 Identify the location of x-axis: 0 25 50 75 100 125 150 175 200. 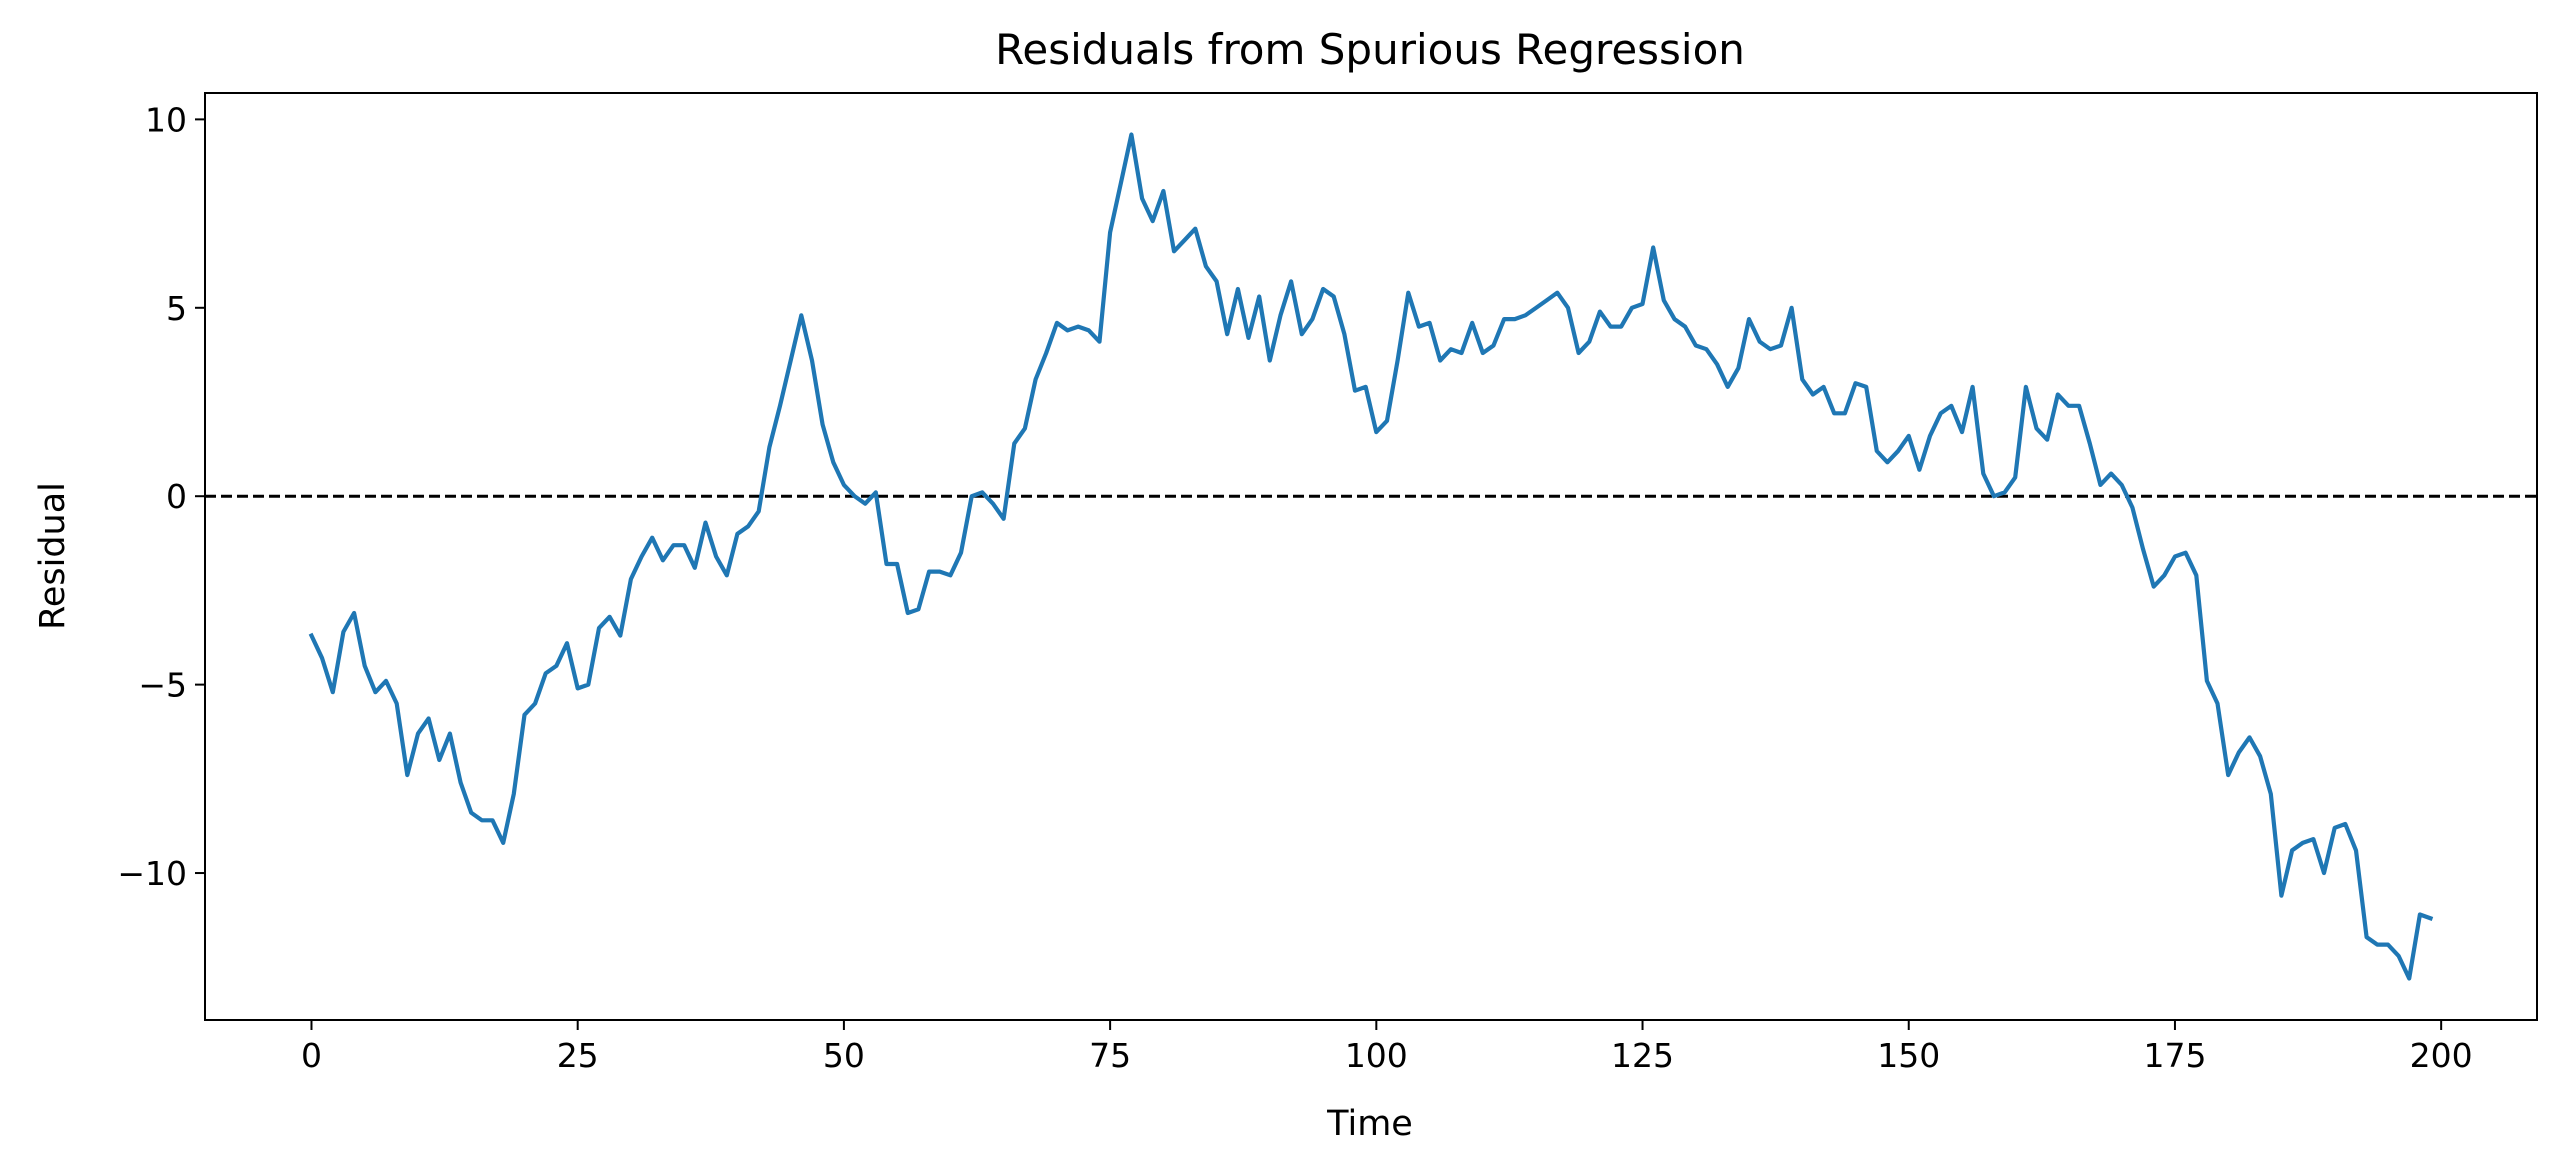
(1387, 1047).